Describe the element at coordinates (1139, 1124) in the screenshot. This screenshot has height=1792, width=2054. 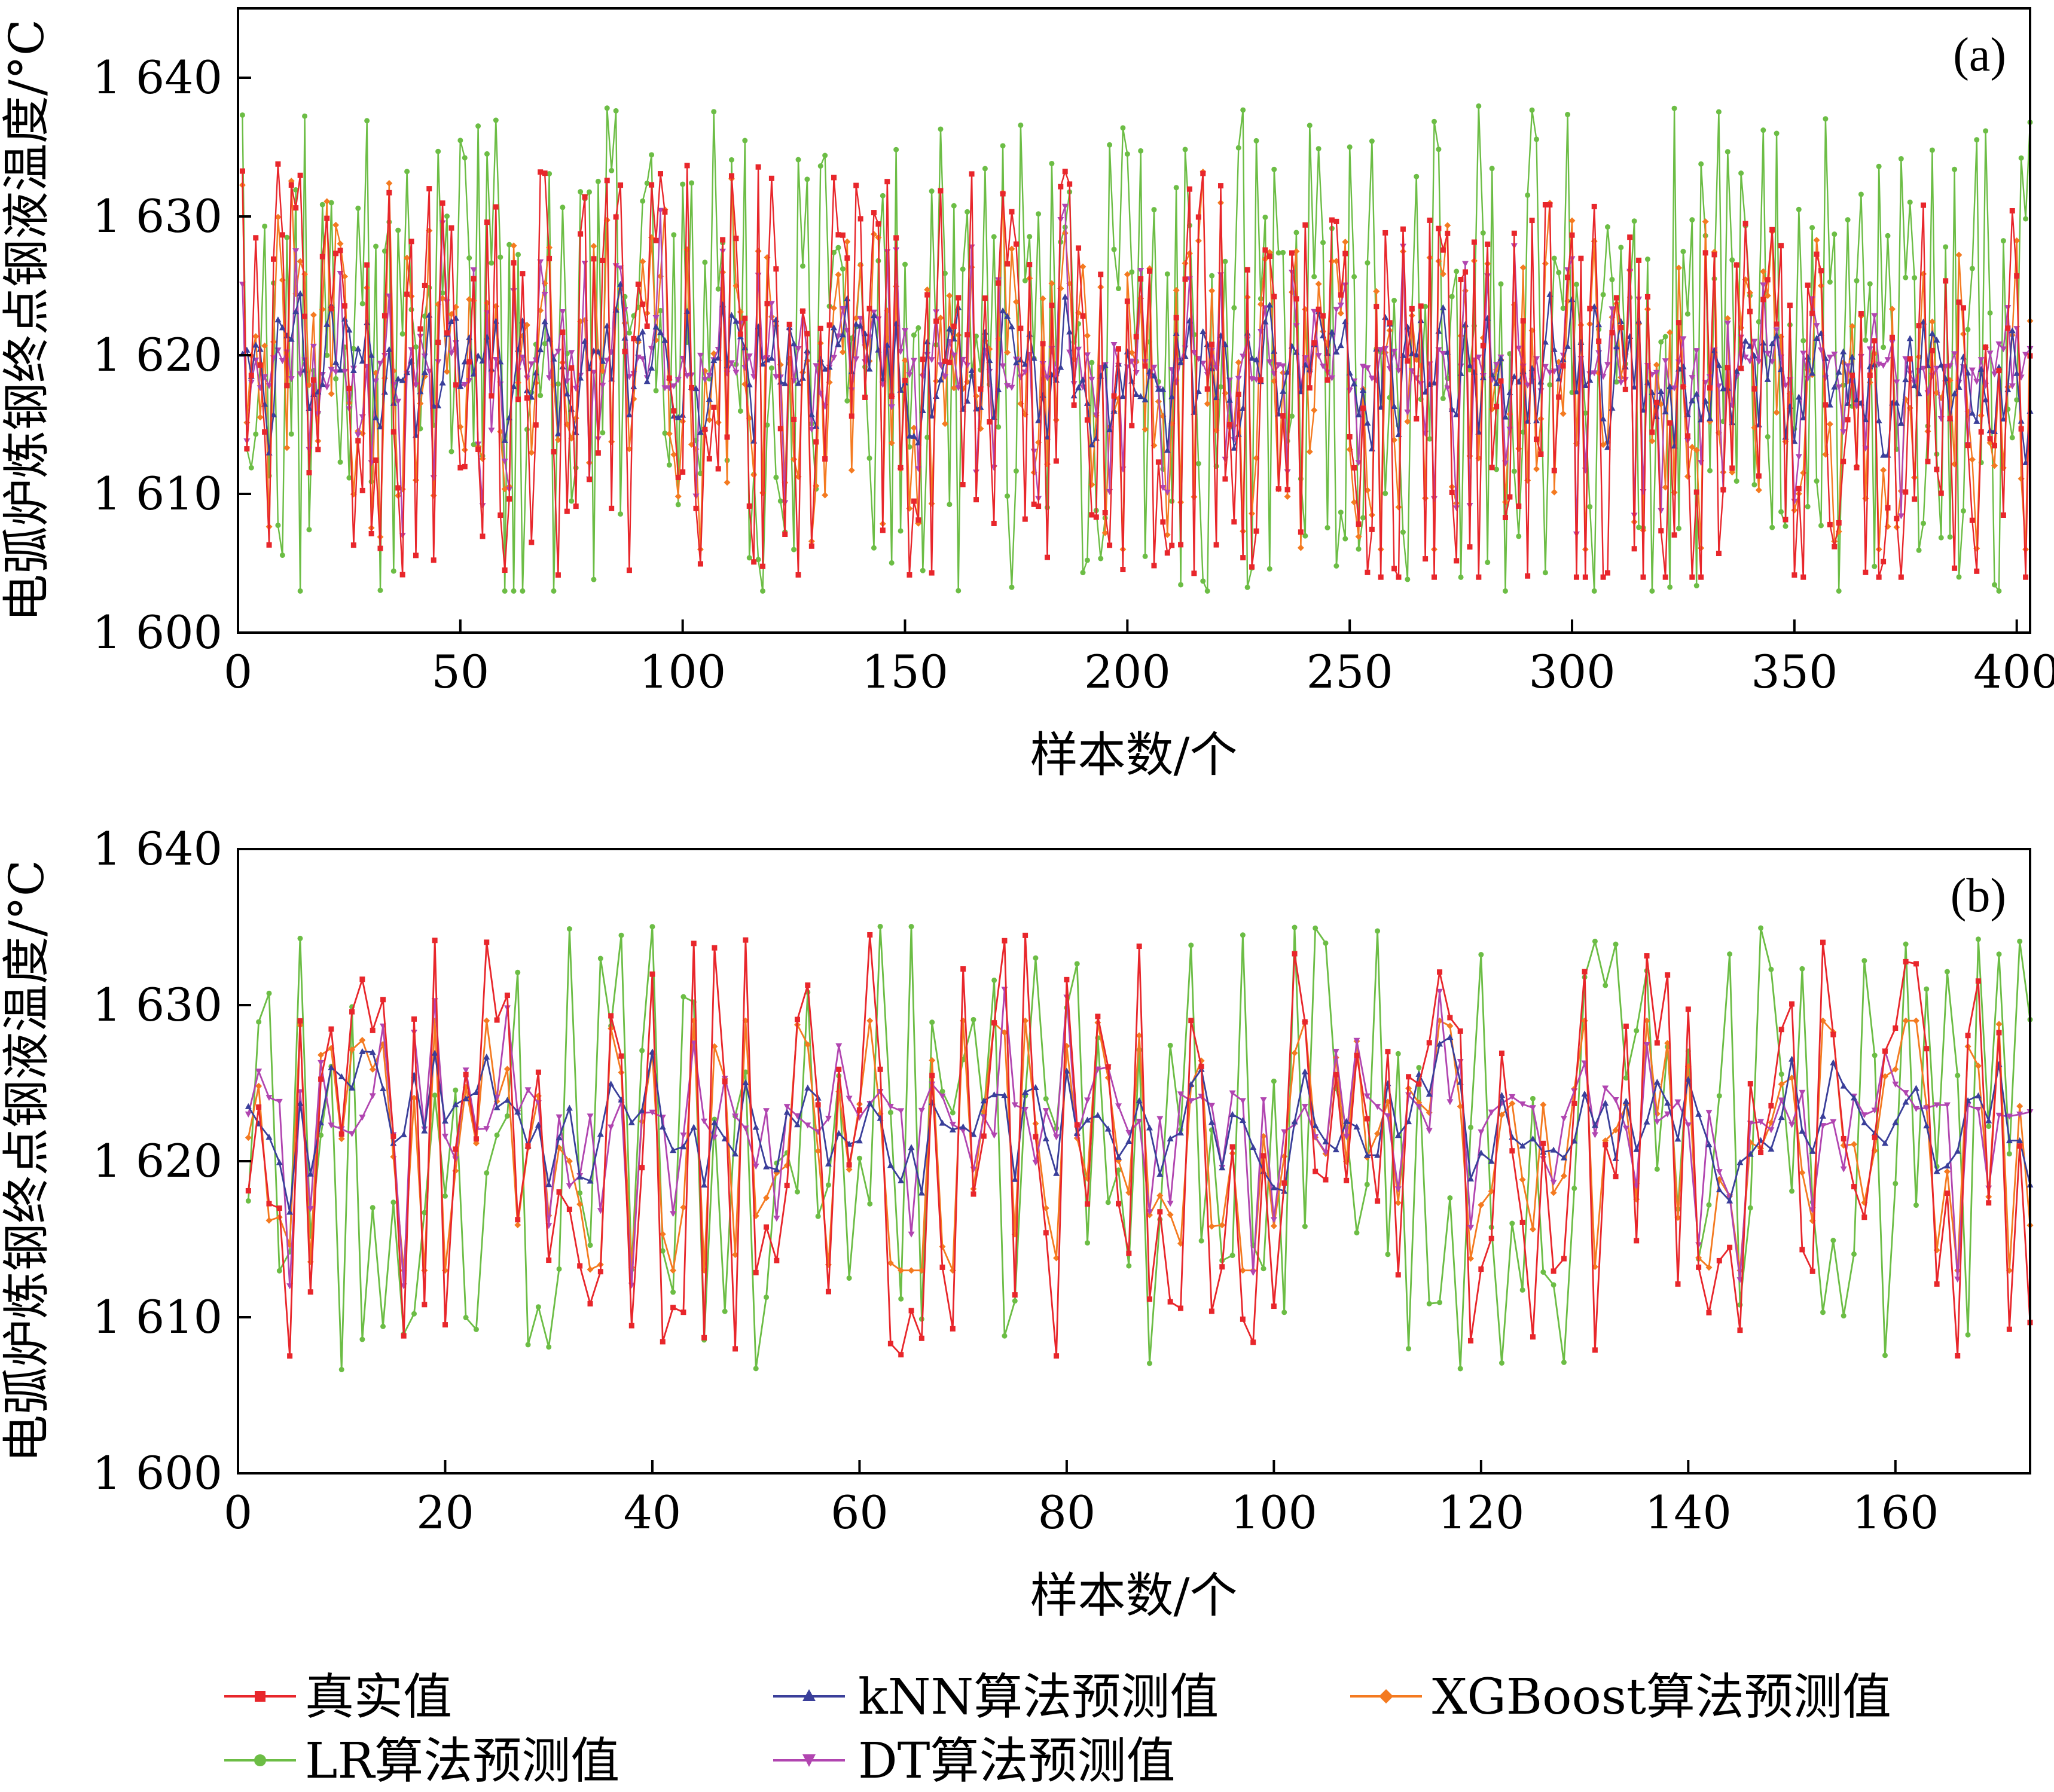
I see `series-knn-b` at that location.